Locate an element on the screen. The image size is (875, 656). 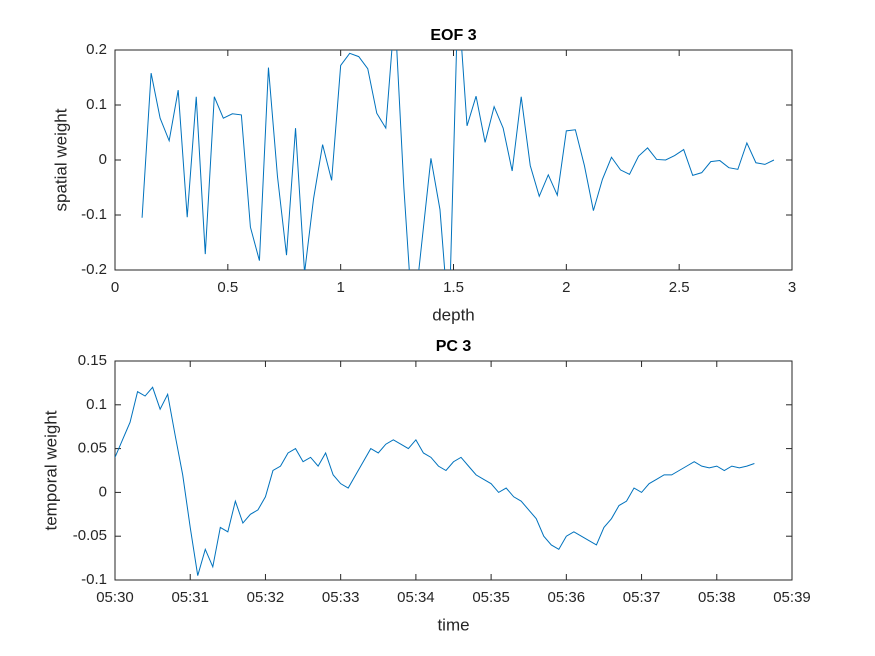
y-tick-label: 0.15 is located at coordinates (92, 360).